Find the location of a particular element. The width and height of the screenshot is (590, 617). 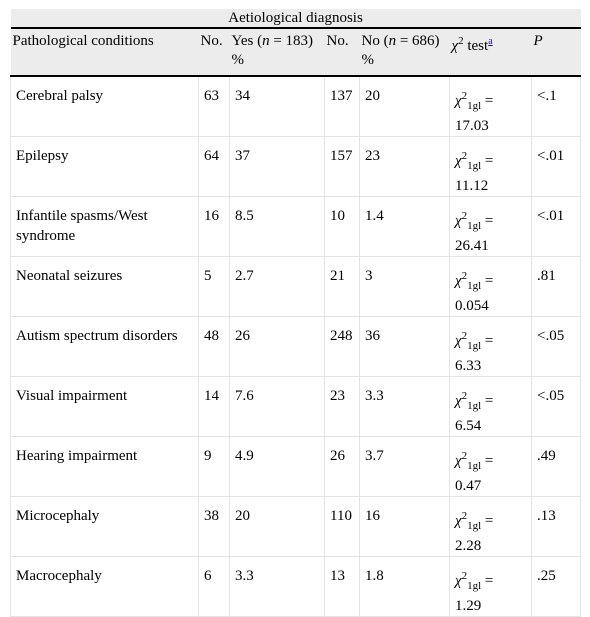

cell-condition: Epilepsy is located at coordinates (104, 166).